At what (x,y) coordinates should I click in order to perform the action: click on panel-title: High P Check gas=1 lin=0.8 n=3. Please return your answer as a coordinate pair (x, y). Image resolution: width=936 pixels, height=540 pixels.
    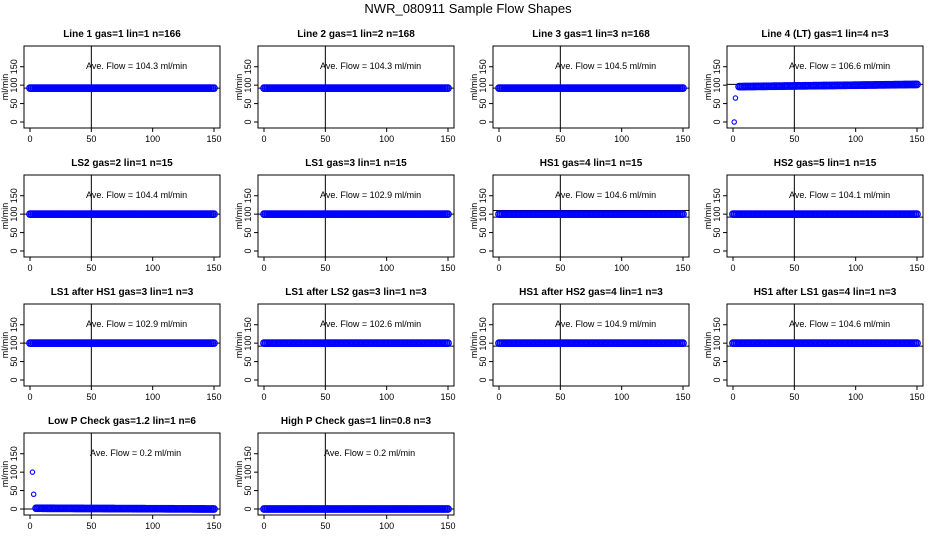
    Looking at the image, I should click on (356, 421).